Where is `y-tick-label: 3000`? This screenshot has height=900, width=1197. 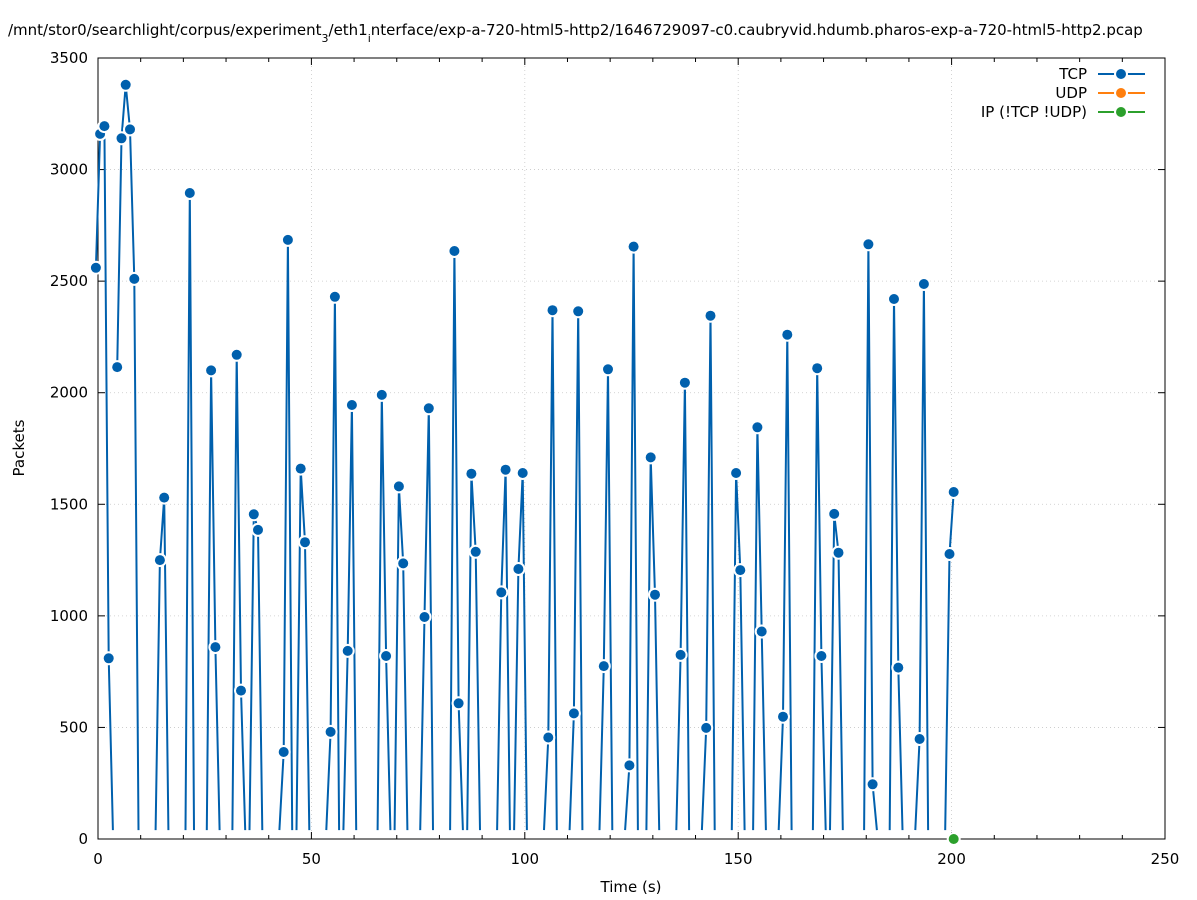 y-tick-label: 3000 is located at coordinates (69, 170).